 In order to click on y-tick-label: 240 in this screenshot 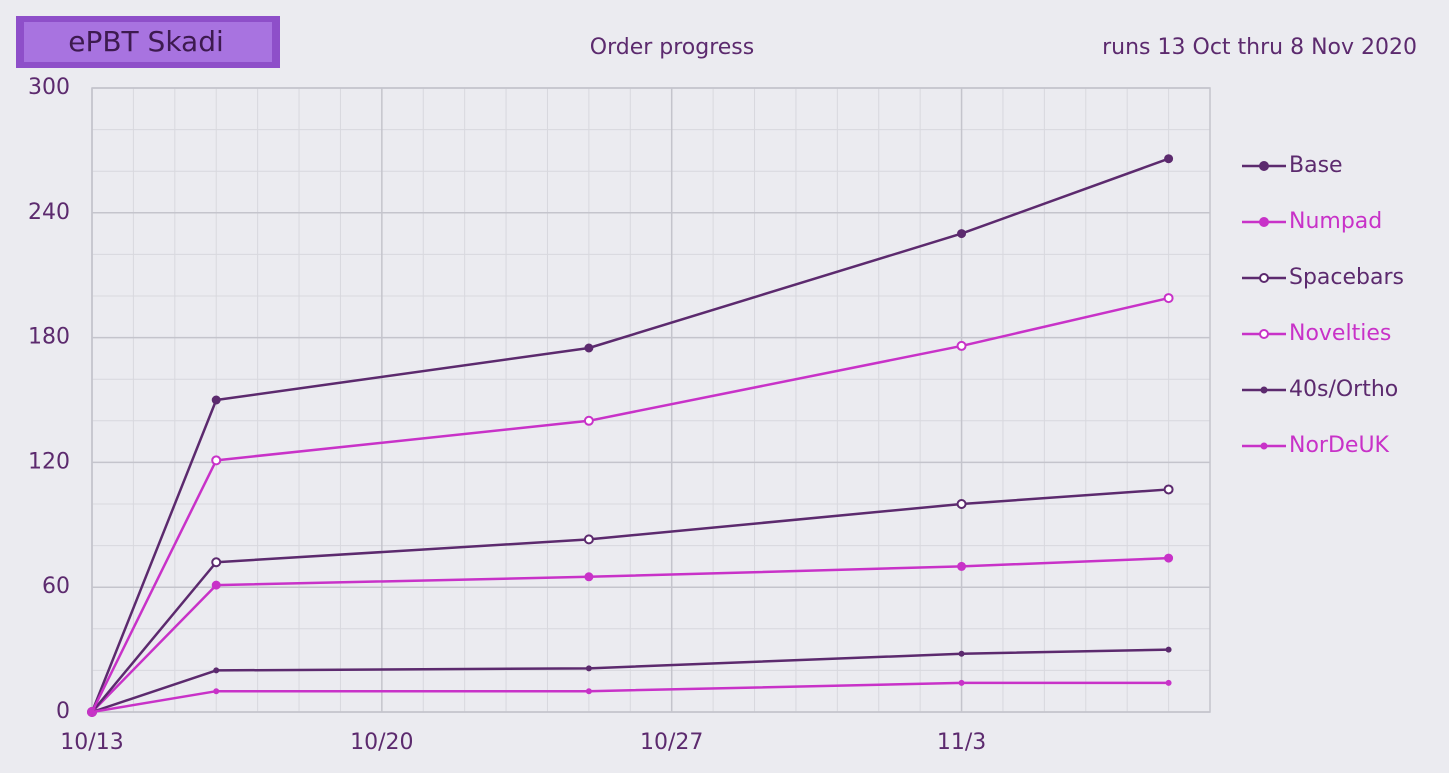, I will do `click(49, 212)`.